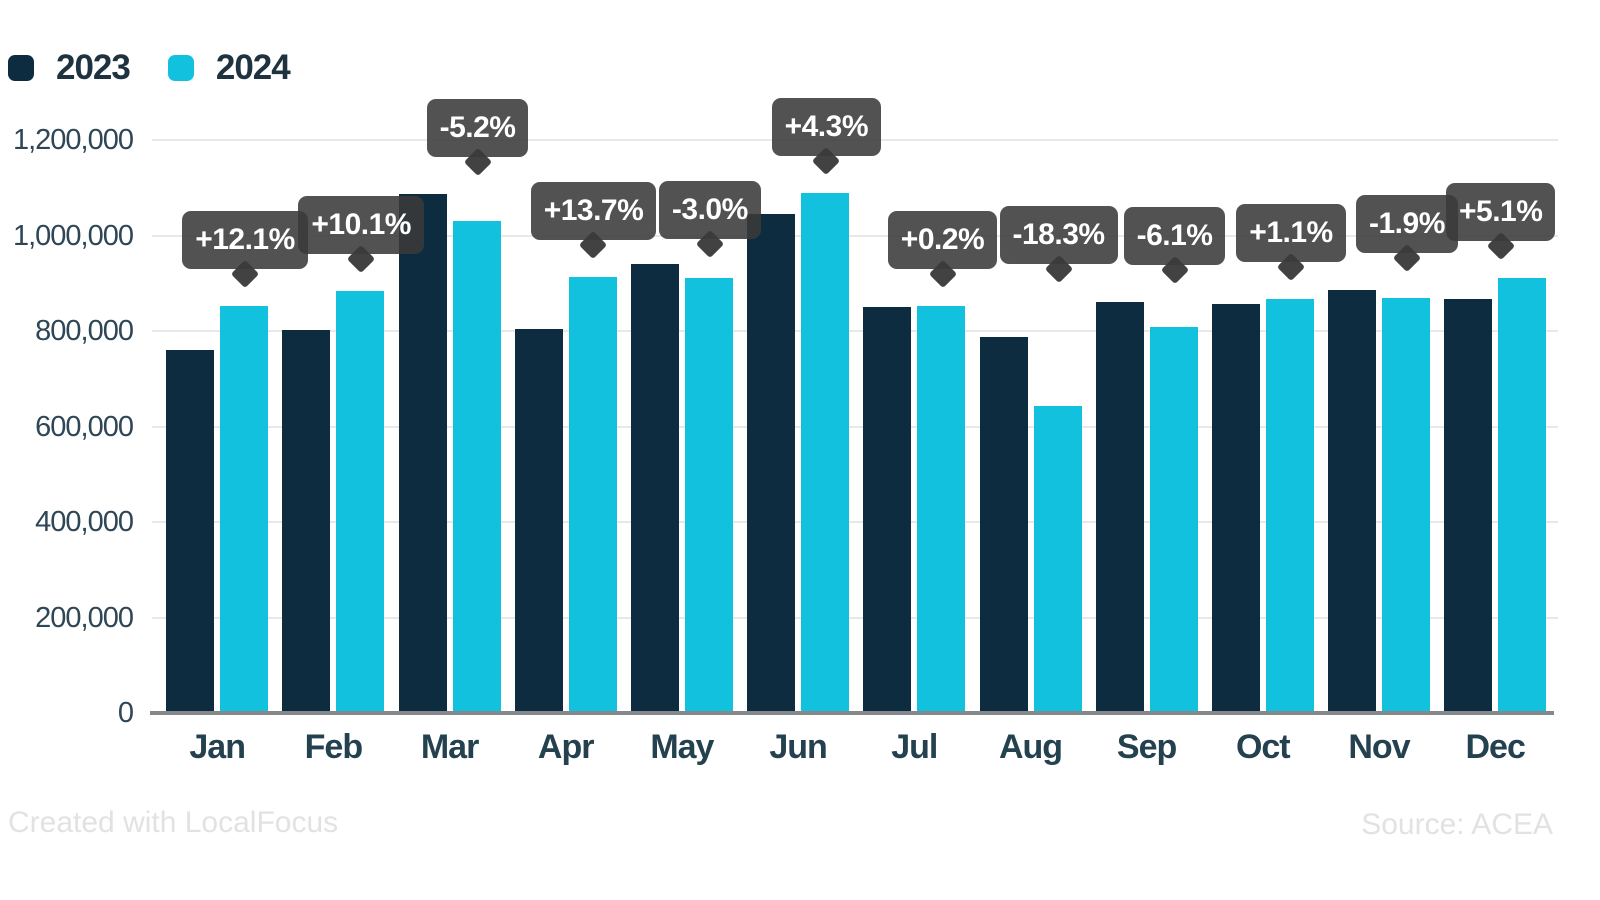 The height and width of the screenshot is (900, 1600). What do you see at coordinates (852, 713) in the screenshot?
I see `x-axis-line` at bounding box center [852, 713].